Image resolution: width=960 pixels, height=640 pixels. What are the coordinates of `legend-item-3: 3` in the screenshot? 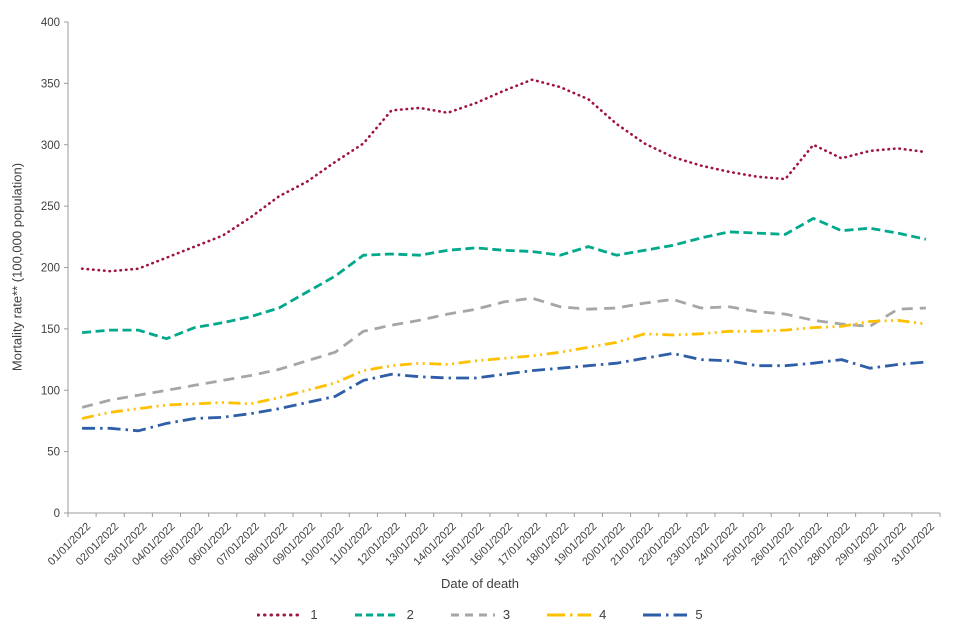 It's located at (480, 614).